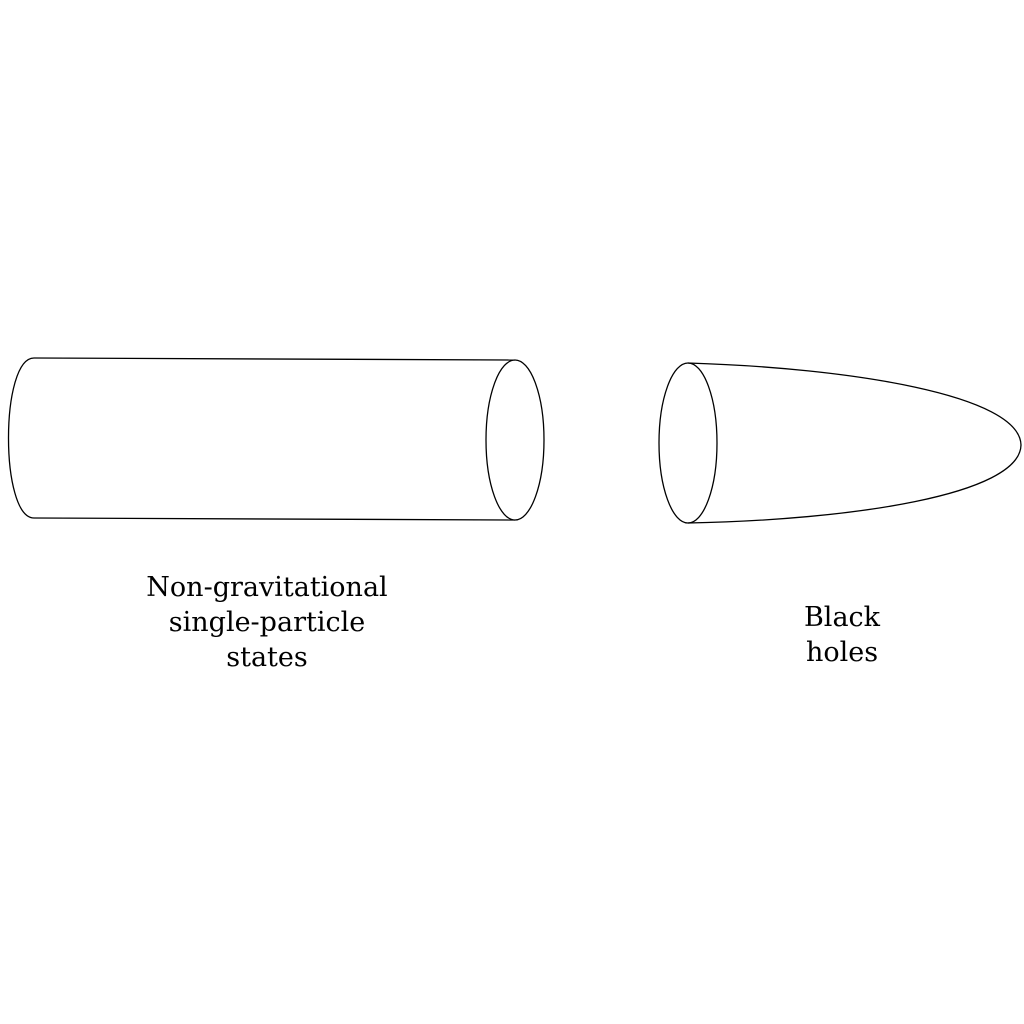 The image size is (1024, 1024). Describe the element at coordinates (854, 484) in the screenshot. I see `cap-curve-bottom` at that location.